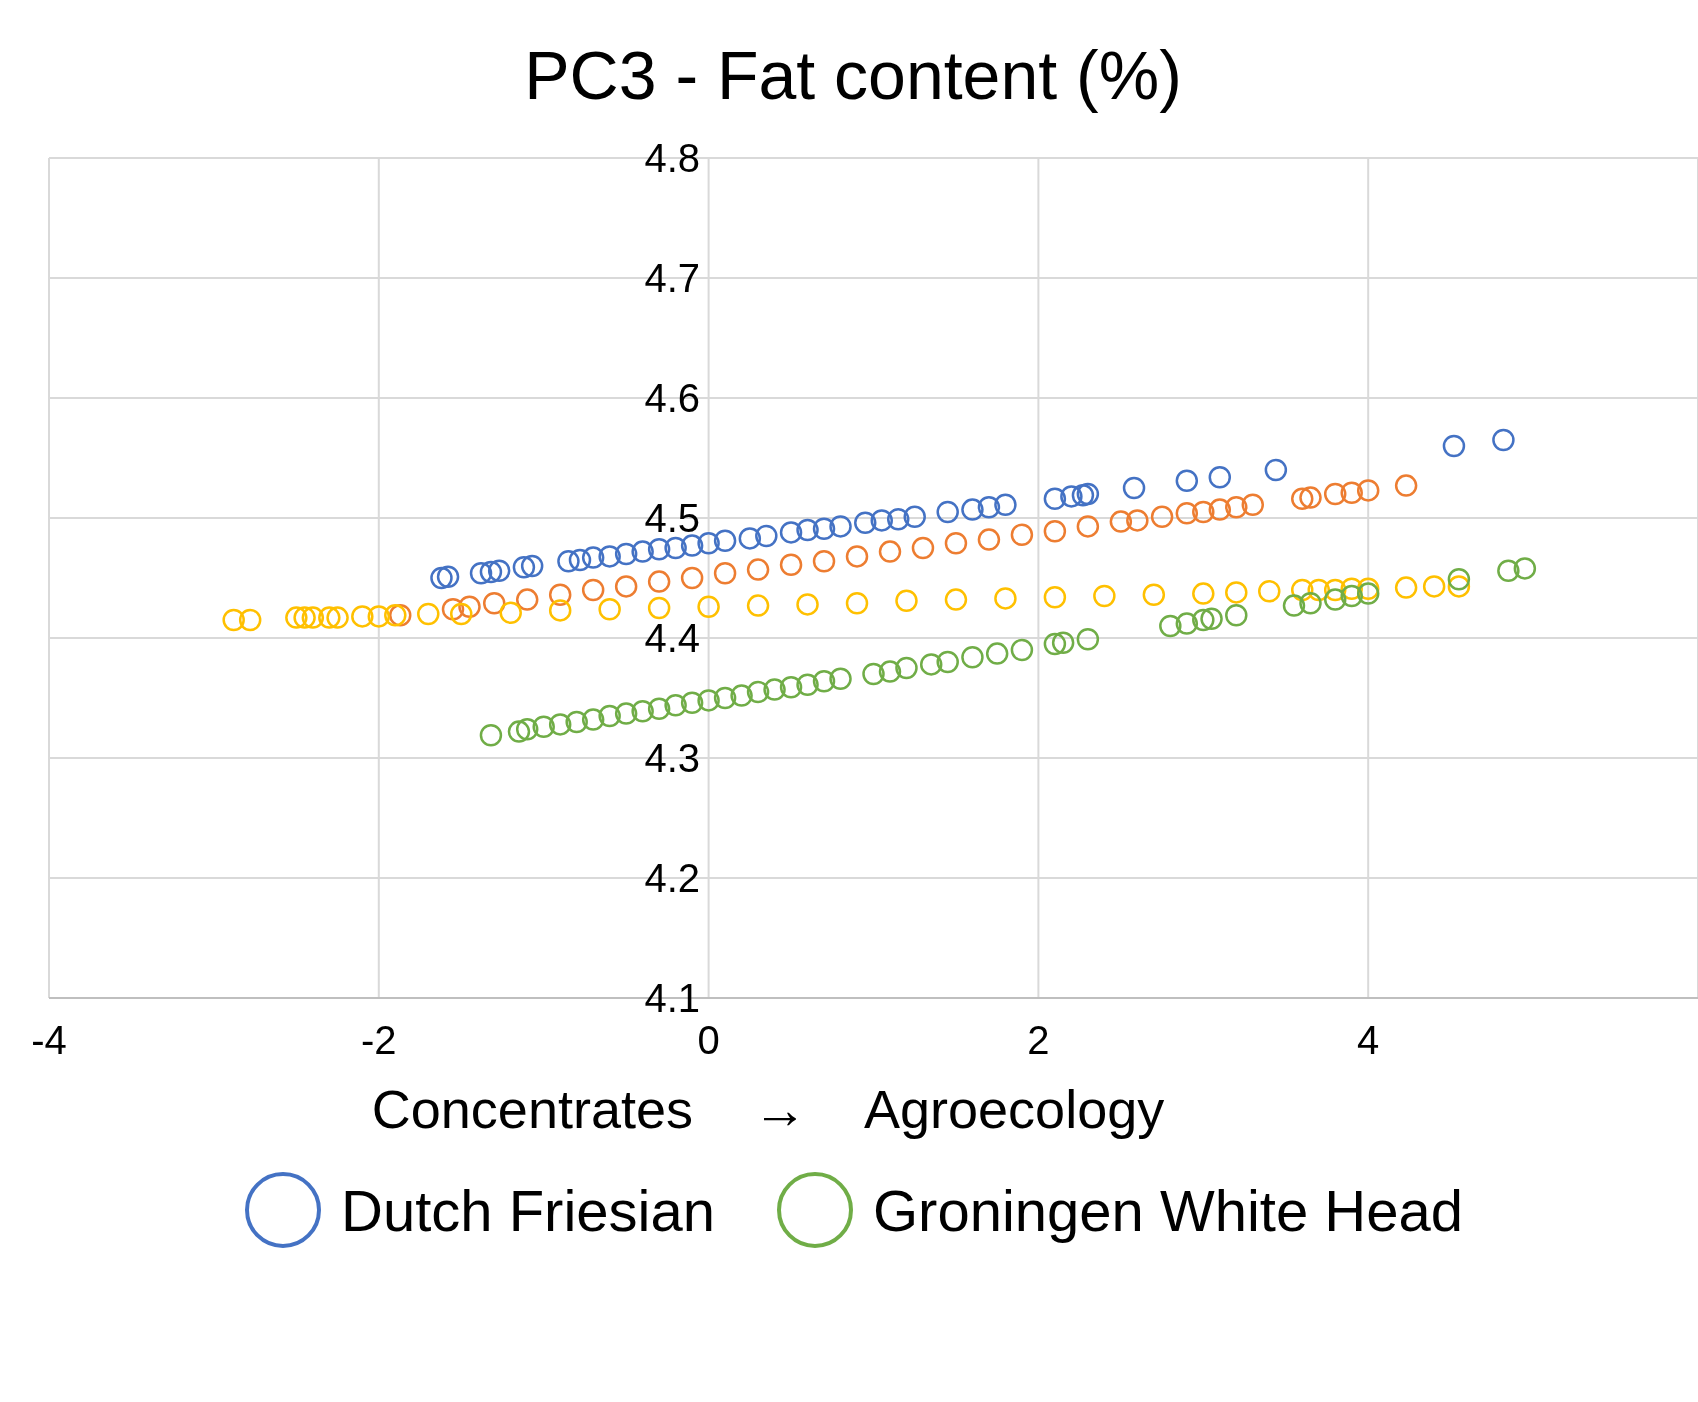  I want to click on y-tick-label: 4.1, so click(672, 998).